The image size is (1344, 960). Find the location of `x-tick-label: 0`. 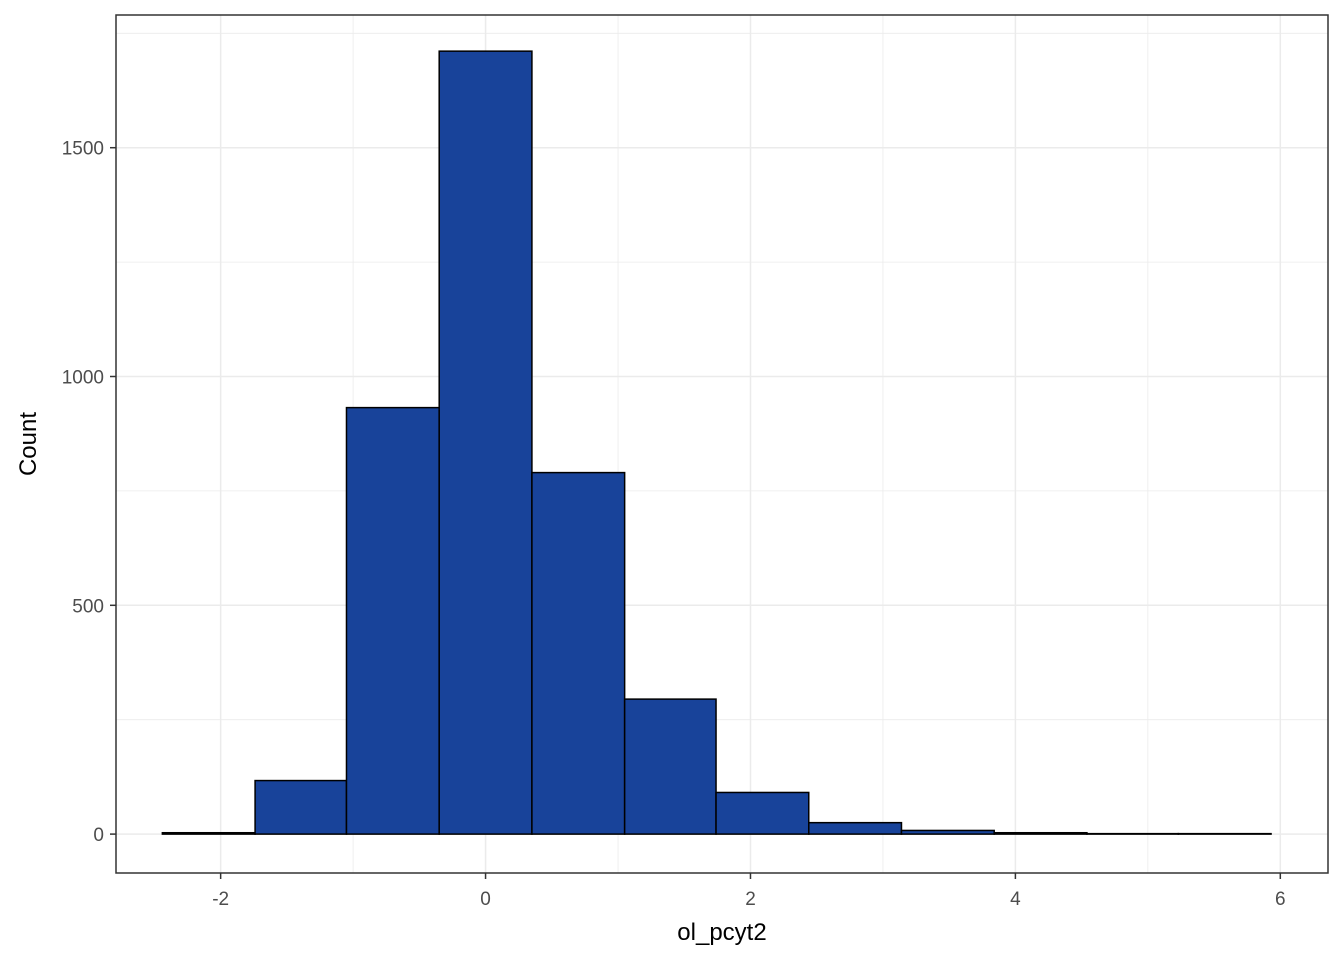

x-tick-label: 0 is located at coordinates (485, 899).